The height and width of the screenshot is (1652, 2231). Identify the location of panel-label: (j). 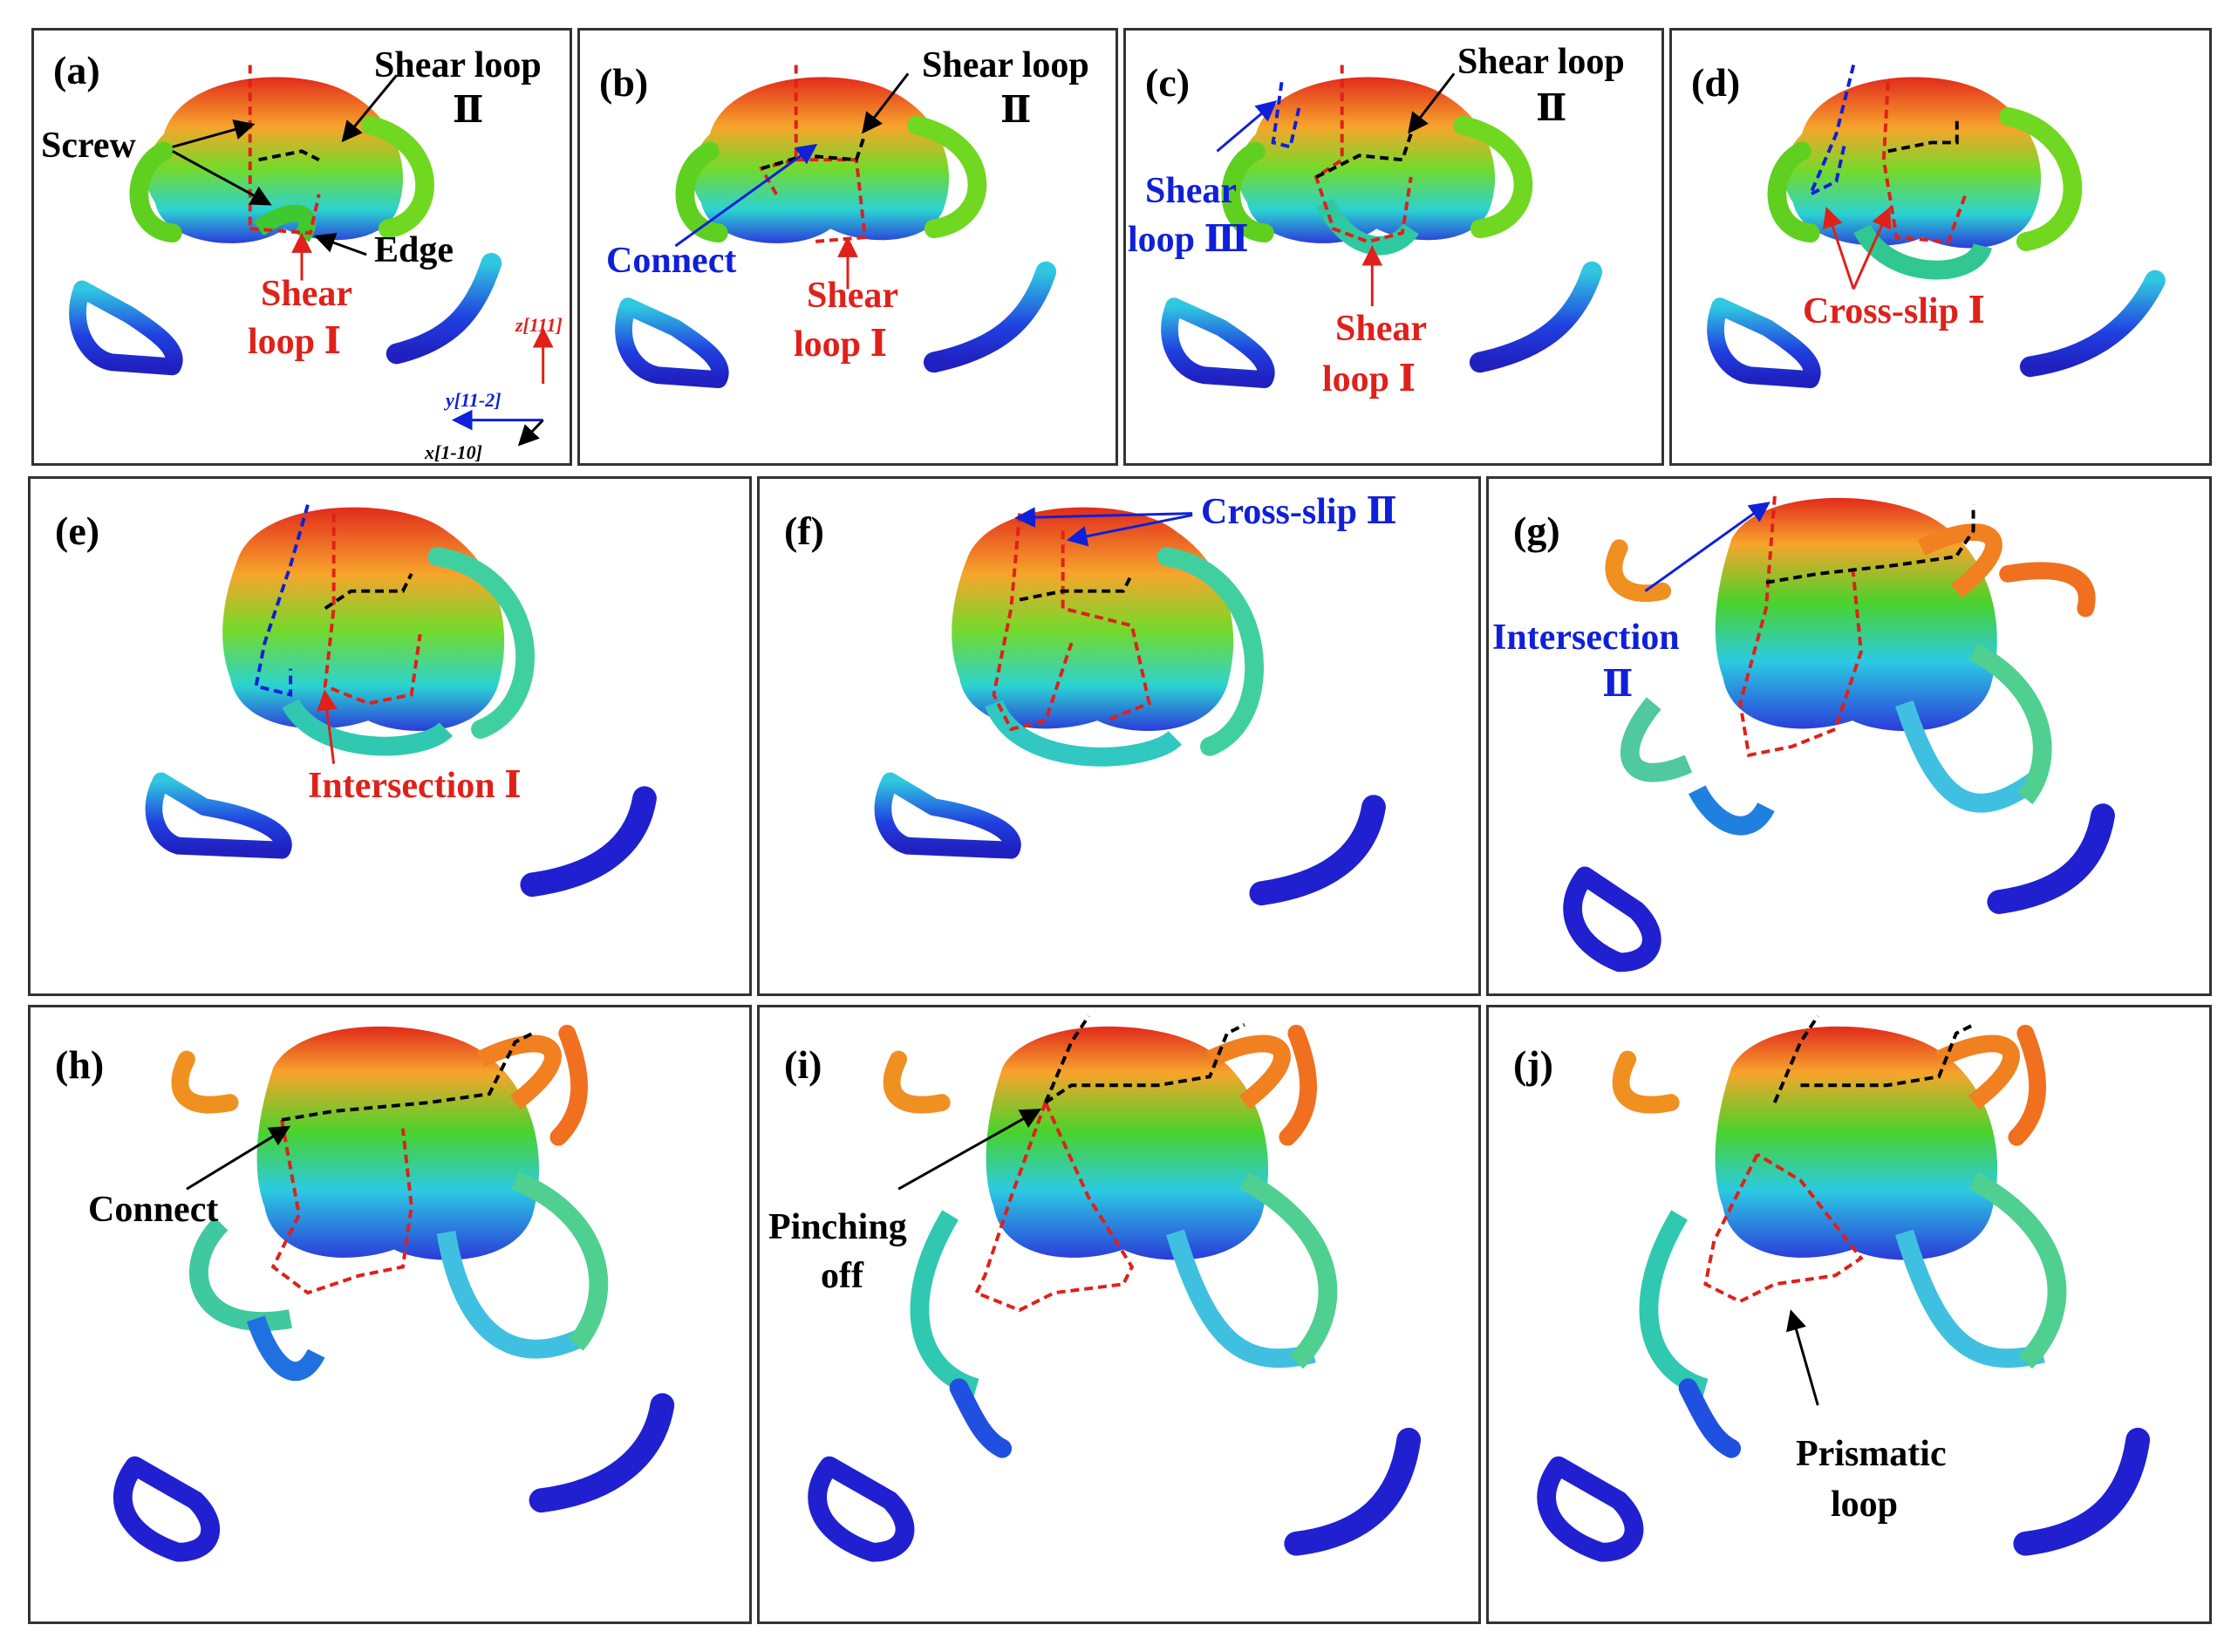
(1533, 1064).